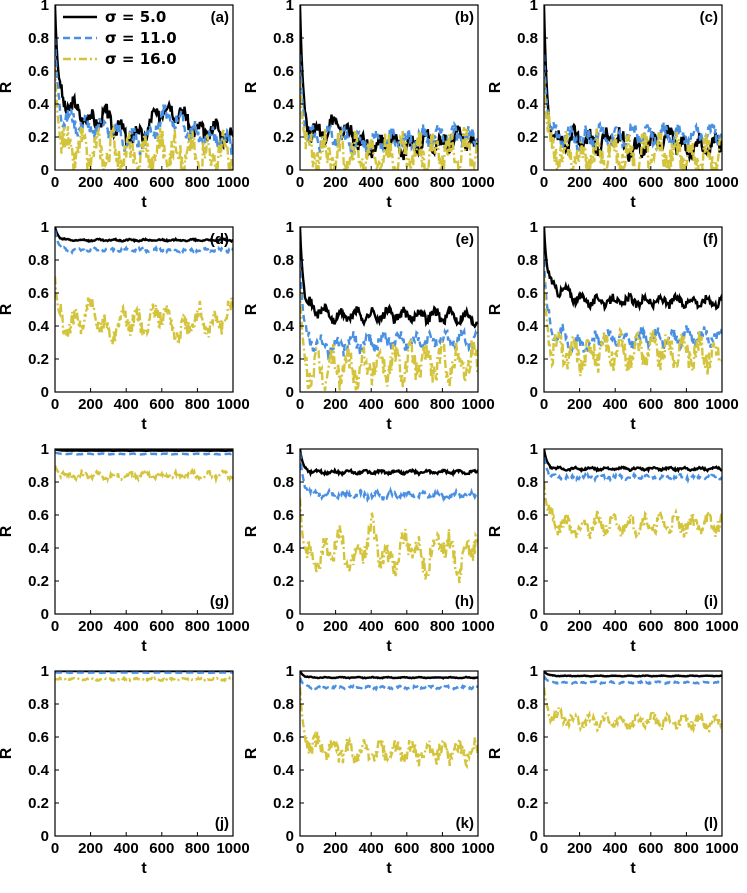 This screenshot has width=747, height=893. I want to click on panel-c: 0 200 400 600 800 1000 0 0.2 0.4 0.6 0.8 1 t R (c), so click(613, 105).